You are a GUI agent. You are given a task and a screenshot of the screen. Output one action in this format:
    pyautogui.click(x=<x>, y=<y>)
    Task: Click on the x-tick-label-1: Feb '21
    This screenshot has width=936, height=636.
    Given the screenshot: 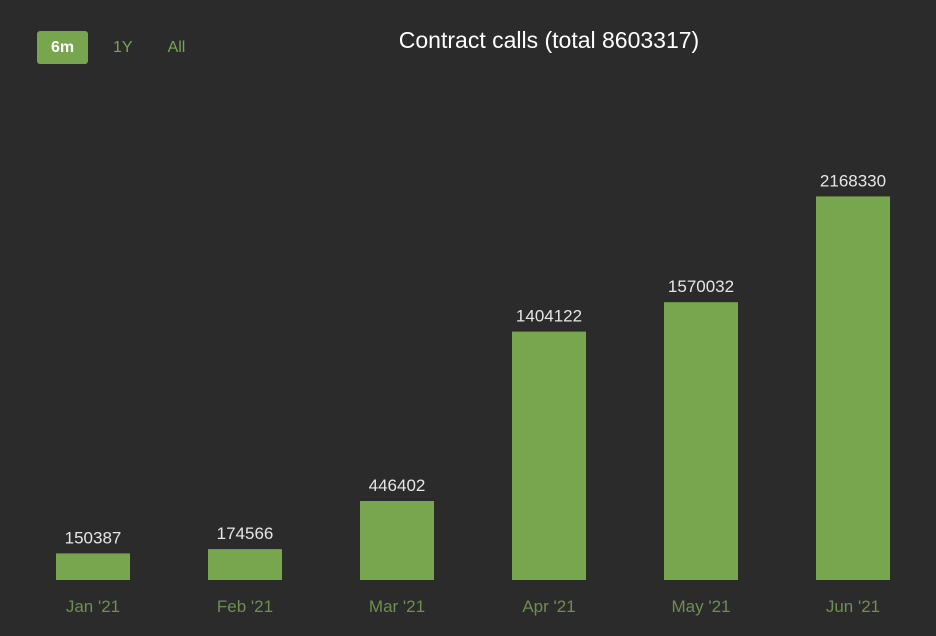 What is the action you would take?
    pyautogui.click(x=245, y=606)
    